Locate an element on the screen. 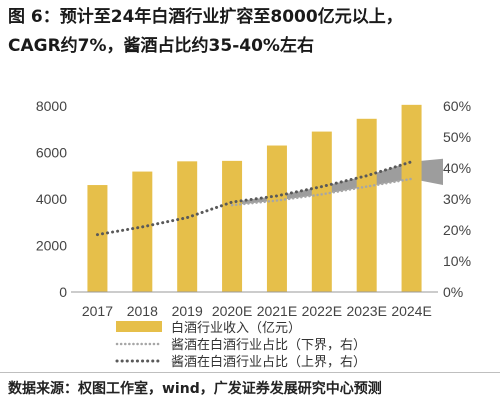  right-y-tick-label: 20% is located at coordinates (457, 230).